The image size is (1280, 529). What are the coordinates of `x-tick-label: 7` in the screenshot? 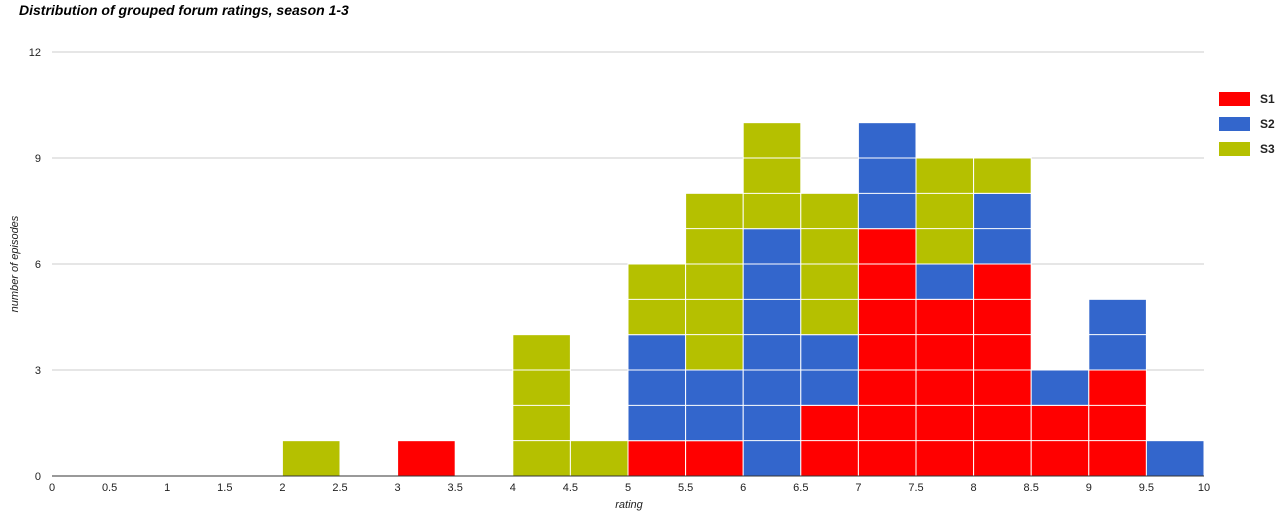 It's located at (858, 488).